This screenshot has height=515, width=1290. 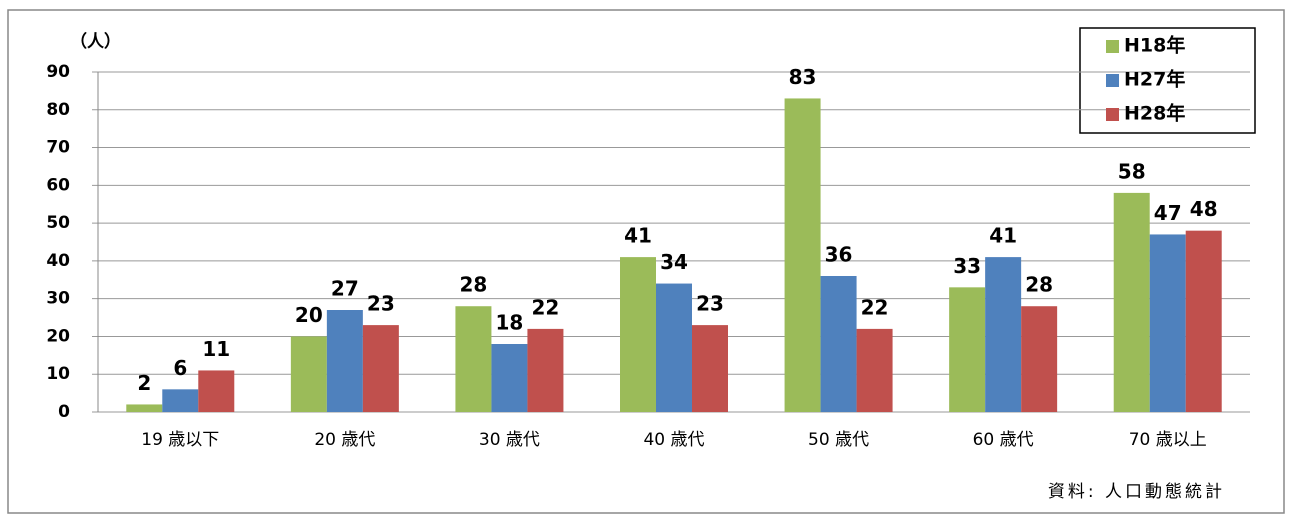 I want to click on x-tick-label: 20 歳代, so click(x=344, y=440).